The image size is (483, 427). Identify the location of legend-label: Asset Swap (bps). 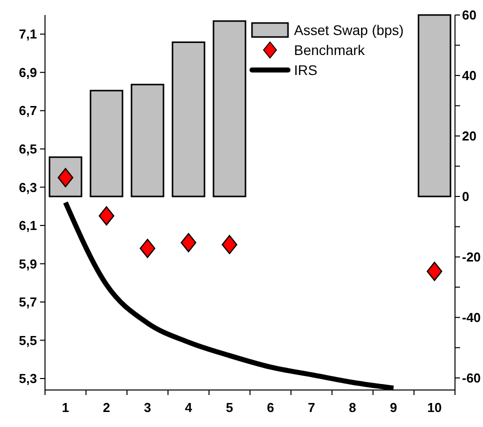
(349, 30).